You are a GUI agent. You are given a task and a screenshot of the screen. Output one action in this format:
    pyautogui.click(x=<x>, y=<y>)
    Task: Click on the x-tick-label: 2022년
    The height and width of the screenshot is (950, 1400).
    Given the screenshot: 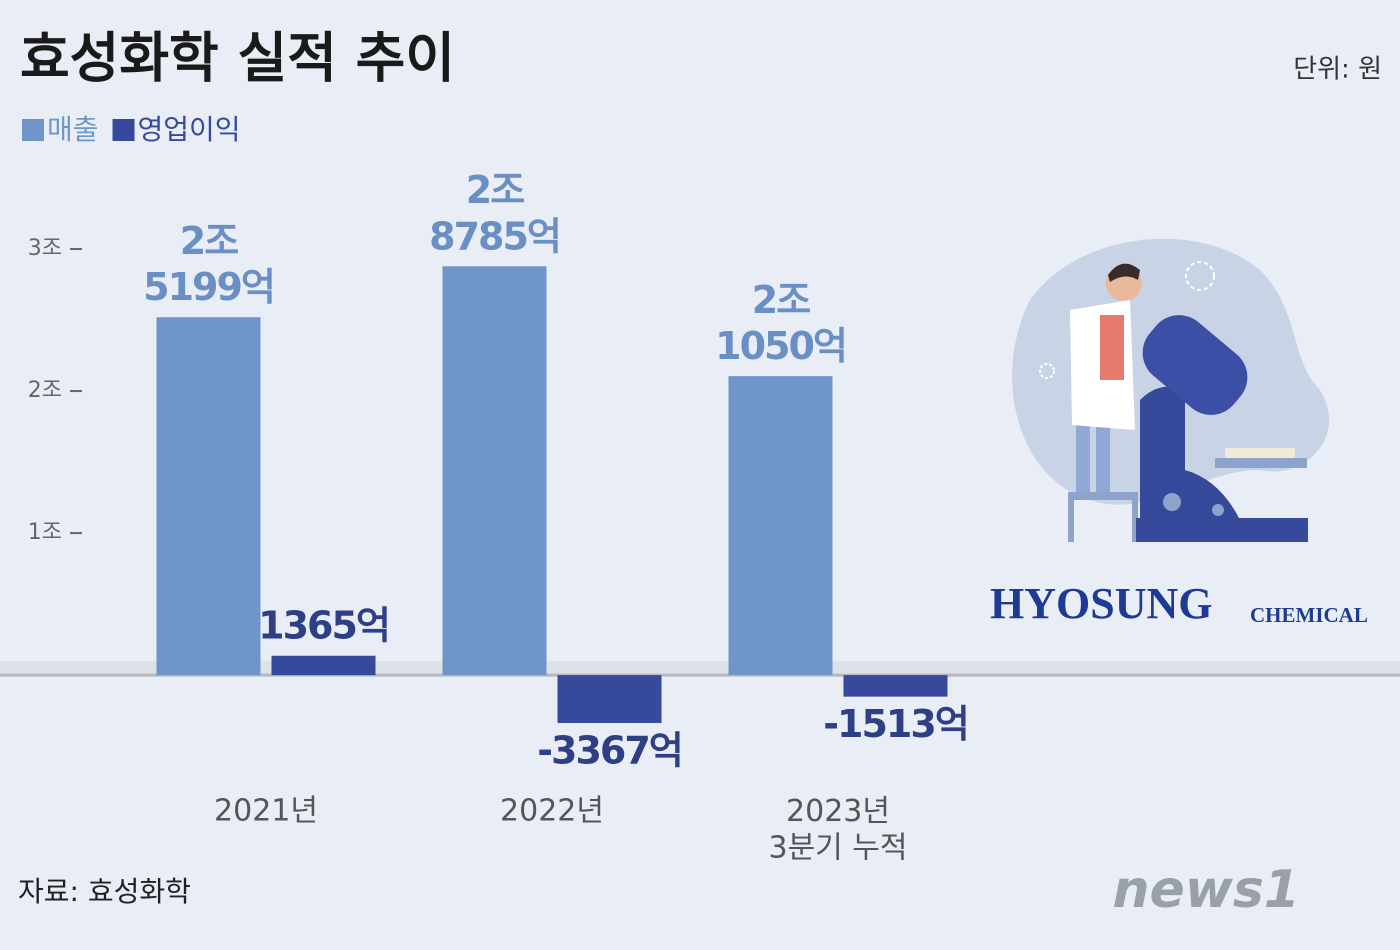 What is the action you would take?
    pyautogui.click(x=552, y=811)
    